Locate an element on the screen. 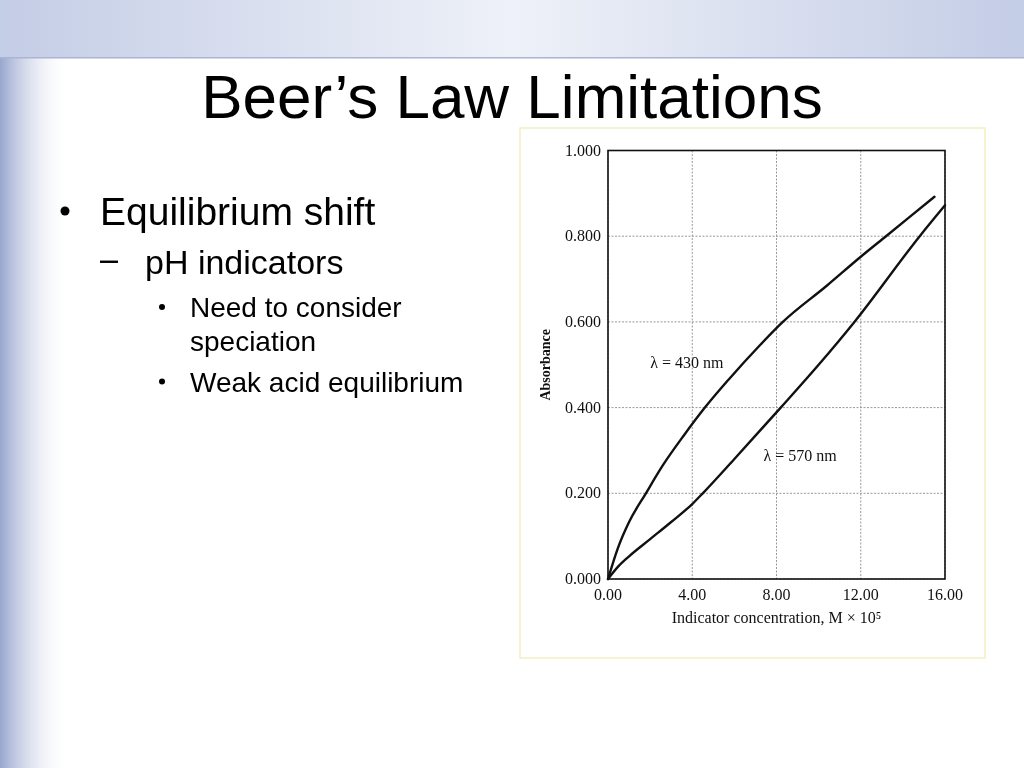  y-tick-label: 0.800 is located at coordinates (583, 236).